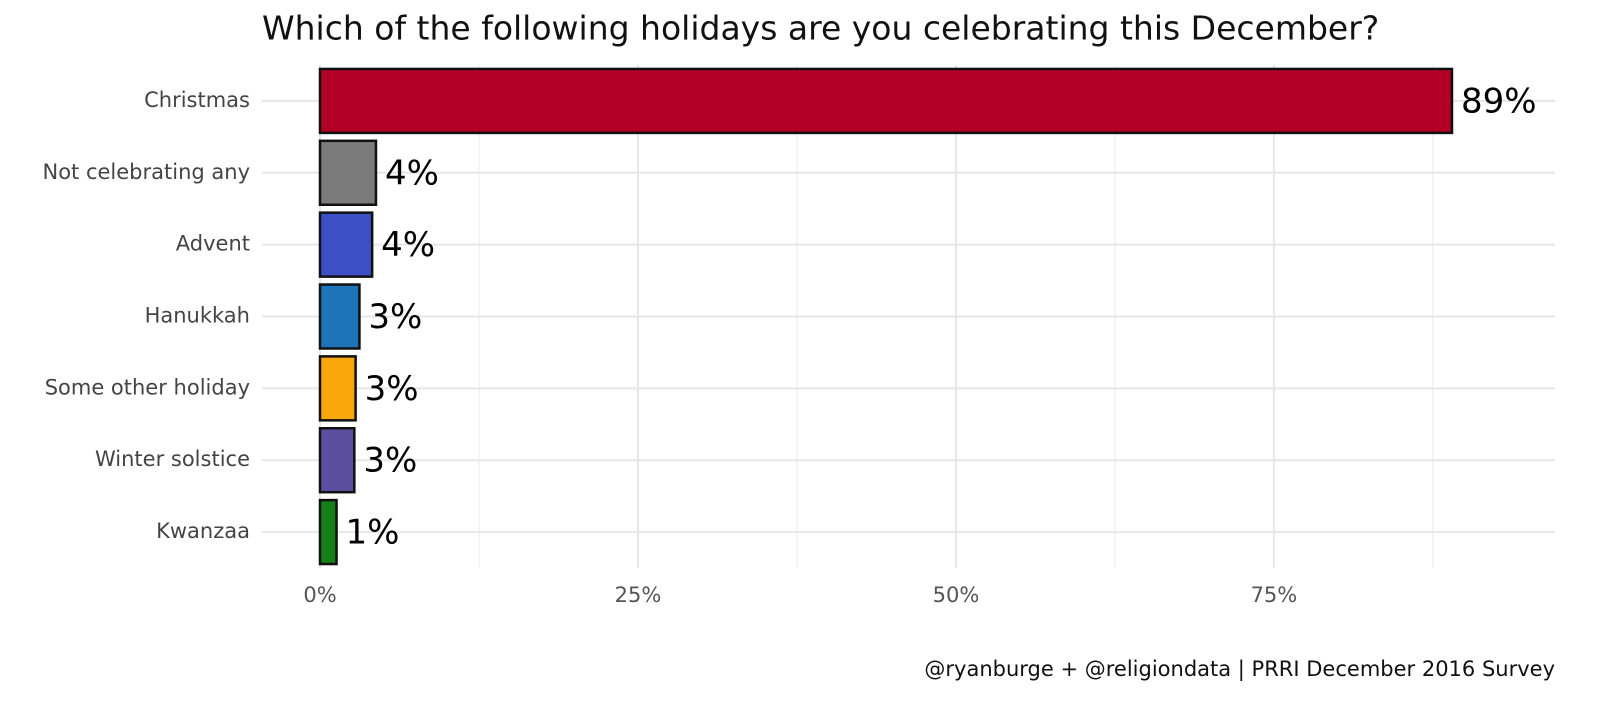 The image size is (1600, 711). What do you see at coordinates (197, 316) in the screenshot?
I see `y-tick-label: Hanukkah` at bounding box center [197, 316].